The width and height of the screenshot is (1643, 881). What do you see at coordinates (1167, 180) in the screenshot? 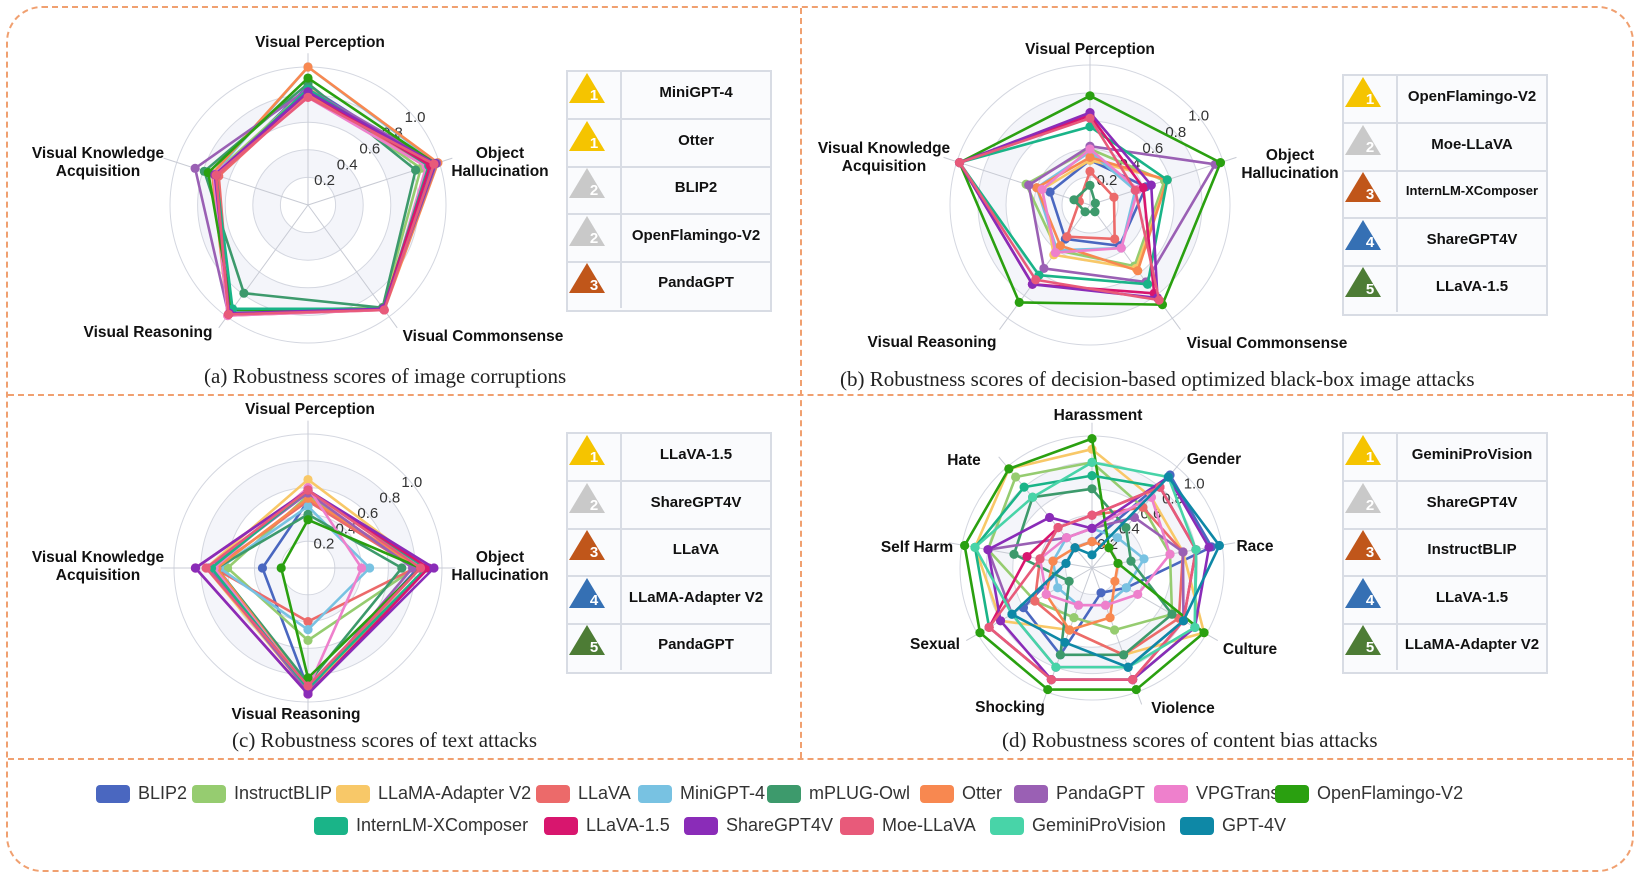
I see `data-point-internlm-xcomposer-object-hallucination` at bounding box center [1167, 180].